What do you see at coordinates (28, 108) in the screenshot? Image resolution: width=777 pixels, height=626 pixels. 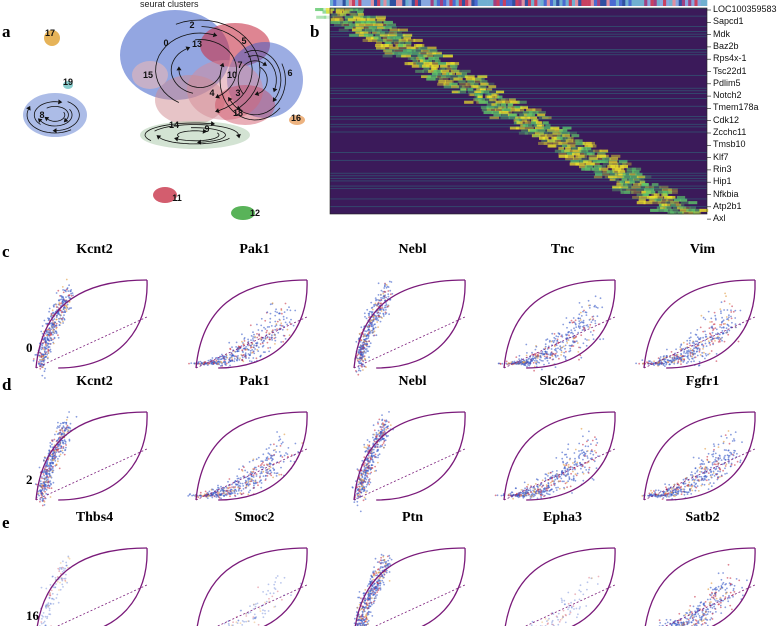 I see `velocity-arrowhead` at bounding box center [28, 108].